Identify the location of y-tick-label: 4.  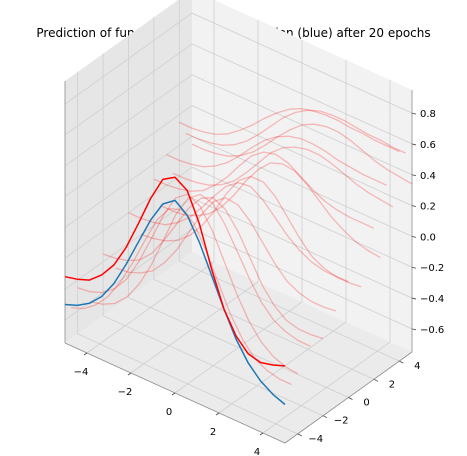
(417, 366).